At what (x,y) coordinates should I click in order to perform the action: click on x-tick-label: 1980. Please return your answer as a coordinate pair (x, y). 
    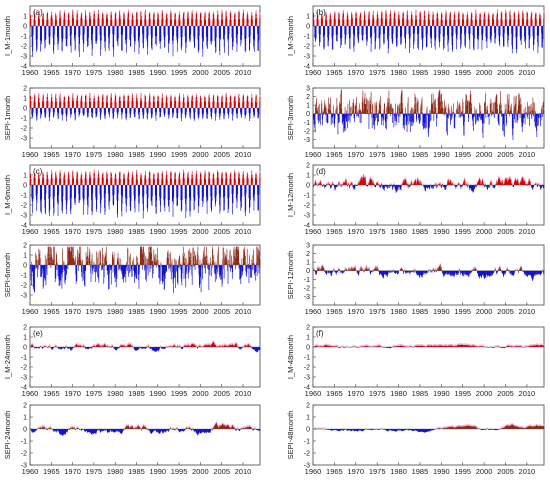
    Looking at the image, I should click on (115, 154).